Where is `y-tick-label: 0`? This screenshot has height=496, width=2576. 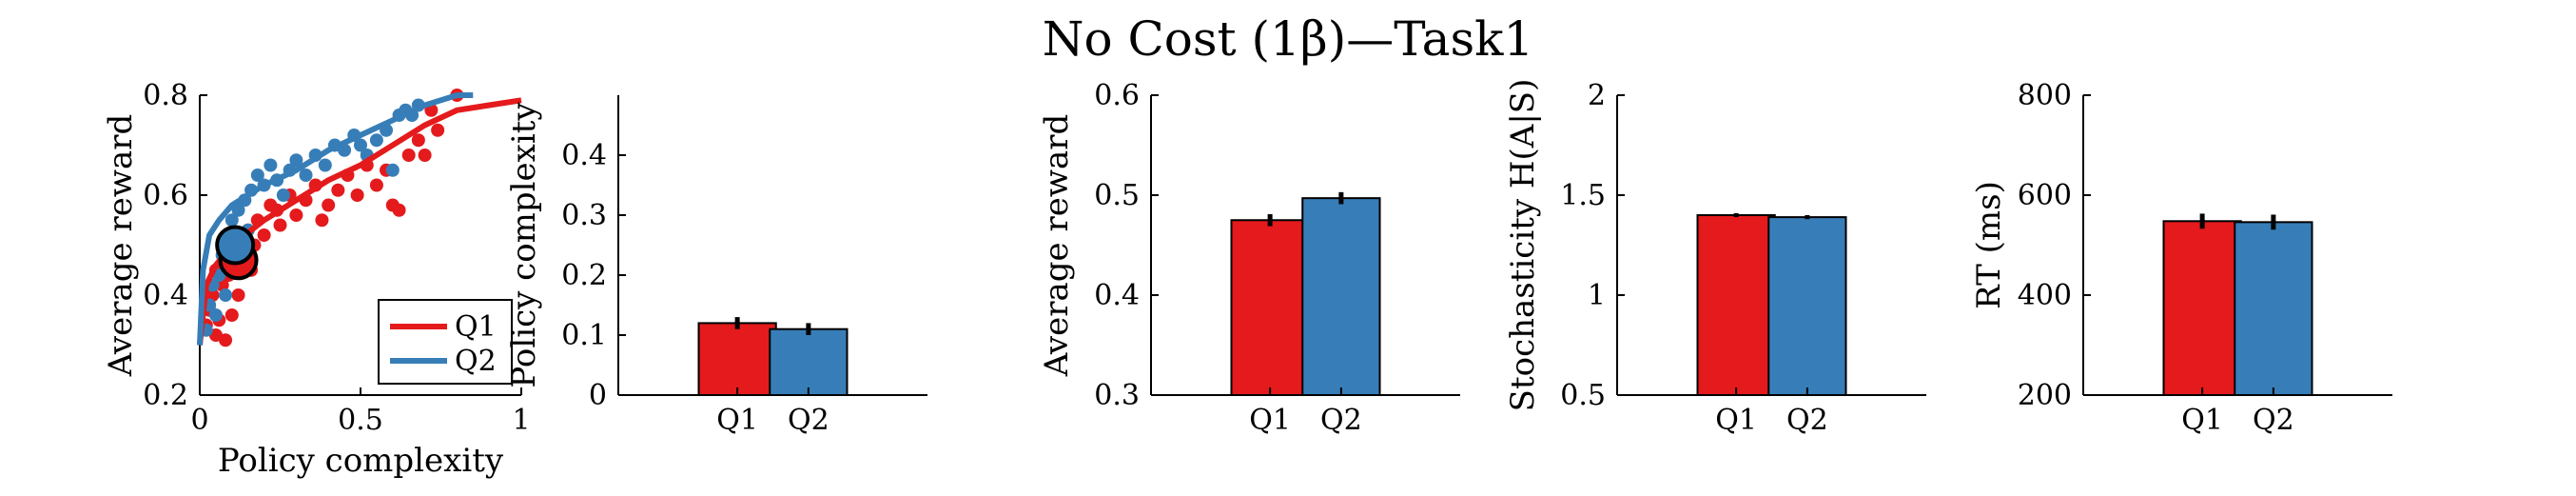 y-tick-label: 0 is located at coordinates (598, 395).